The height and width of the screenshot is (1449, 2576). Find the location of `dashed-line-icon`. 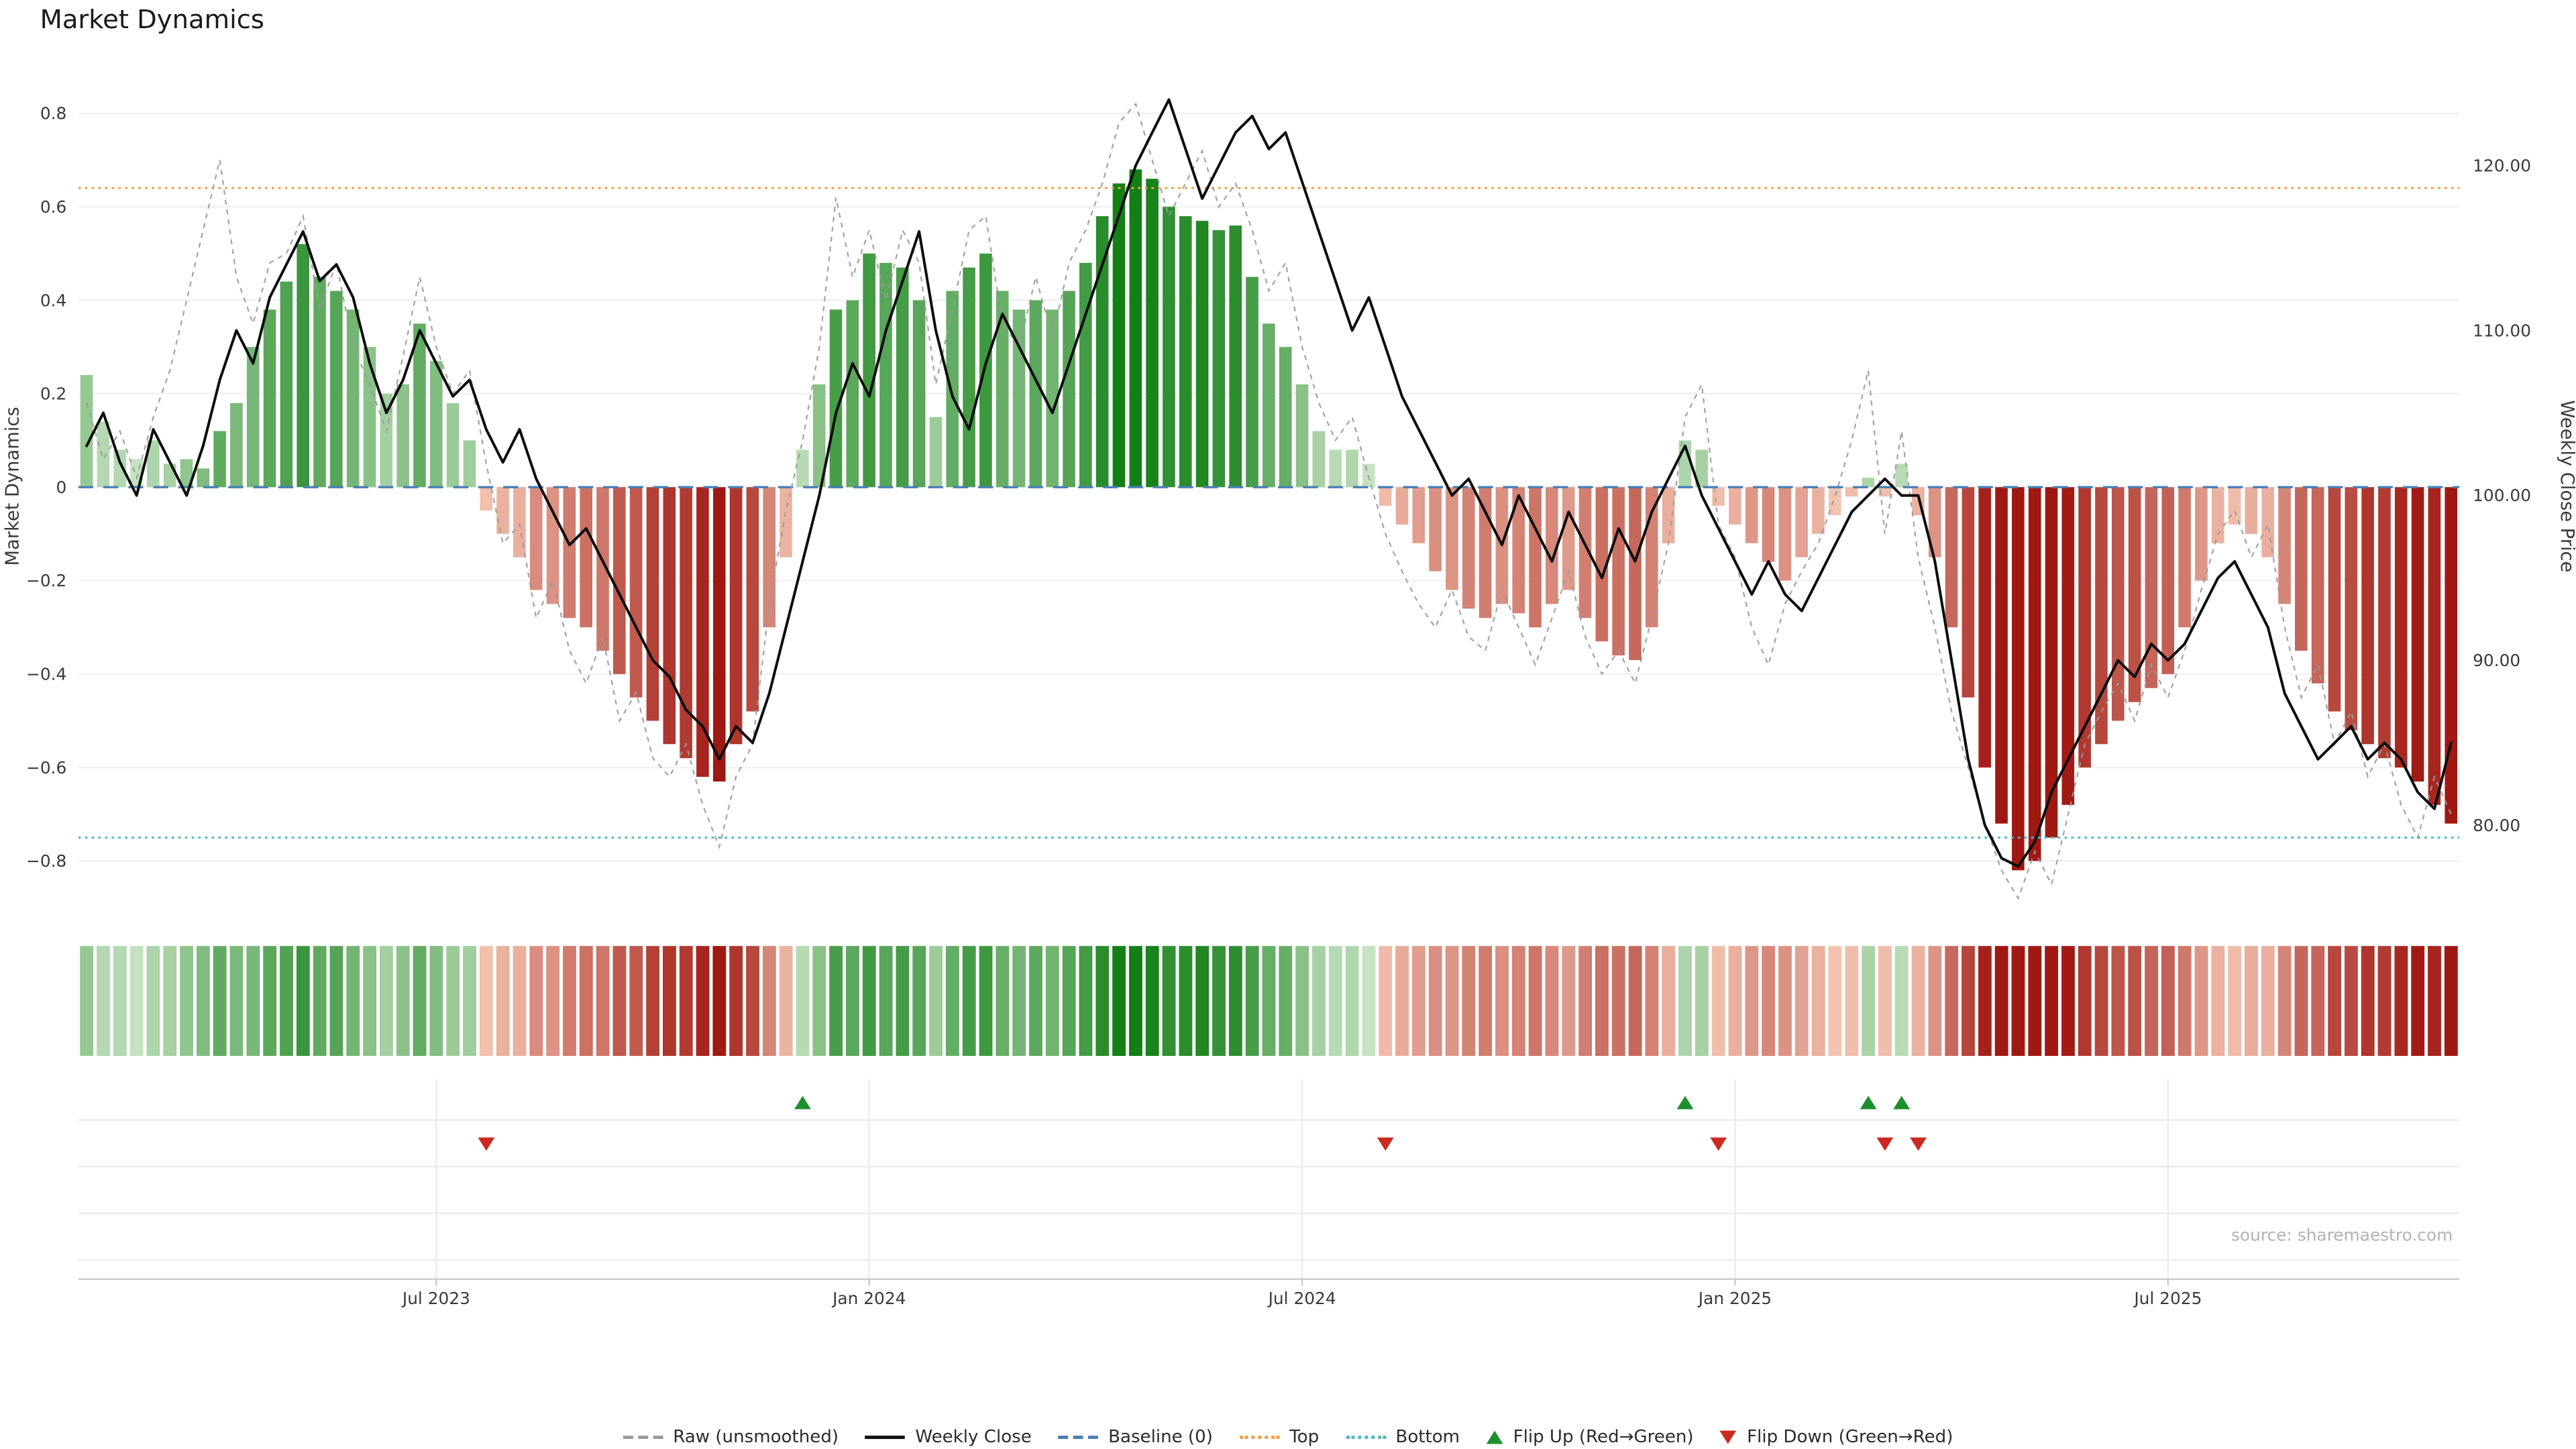

dashed-line-icon is located at coordinates (1078, 1438).